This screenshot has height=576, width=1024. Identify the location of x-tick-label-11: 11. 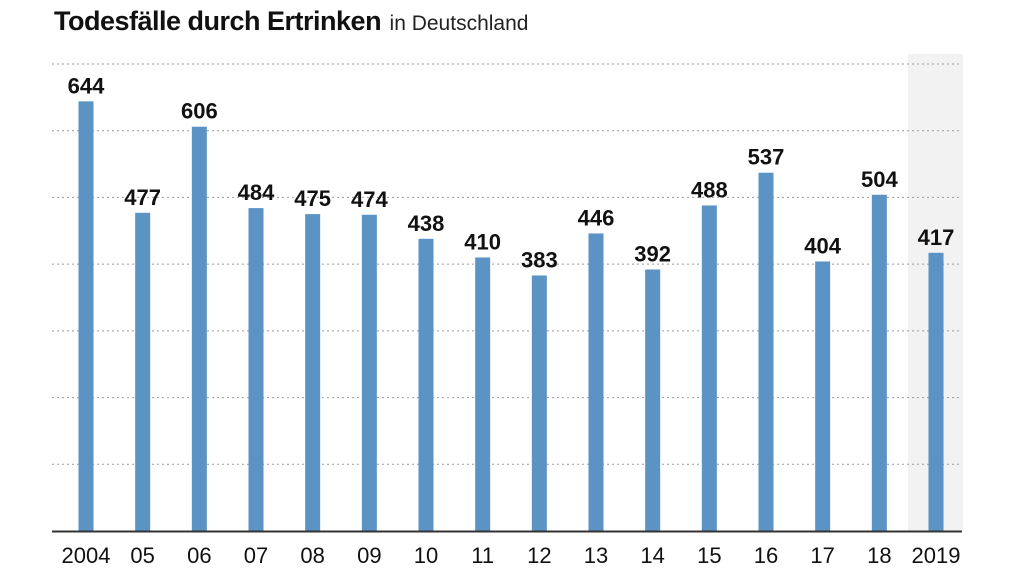
(482, 555).